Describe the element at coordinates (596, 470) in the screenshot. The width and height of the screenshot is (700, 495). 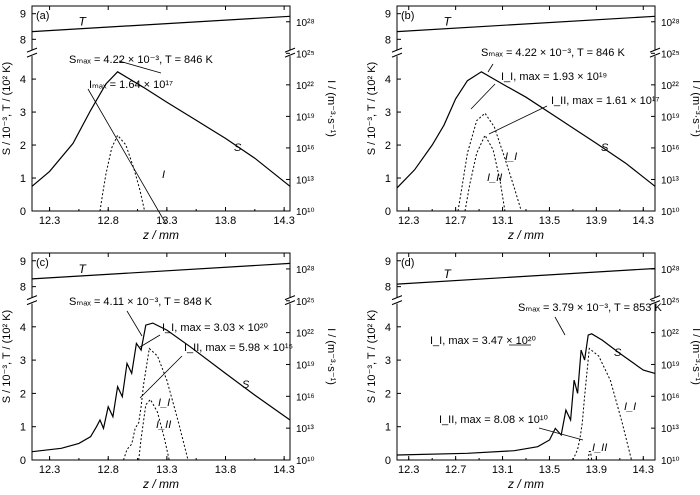
I see `x-tick-label: 13.9` at that location.